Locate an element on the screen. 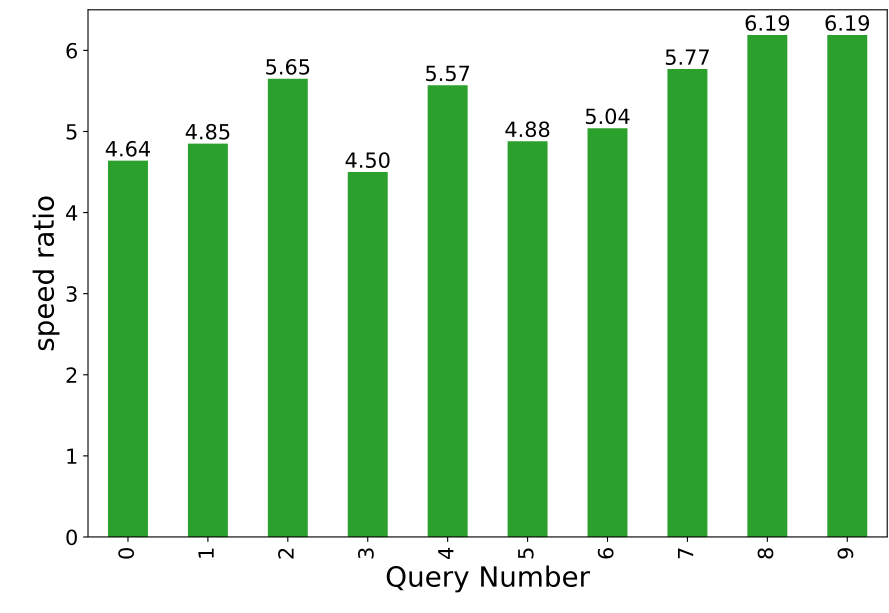 Image resolution: width=889 pixels, height=613 pixels. x-tick-label: 3 is located at coordinates (366, 553).